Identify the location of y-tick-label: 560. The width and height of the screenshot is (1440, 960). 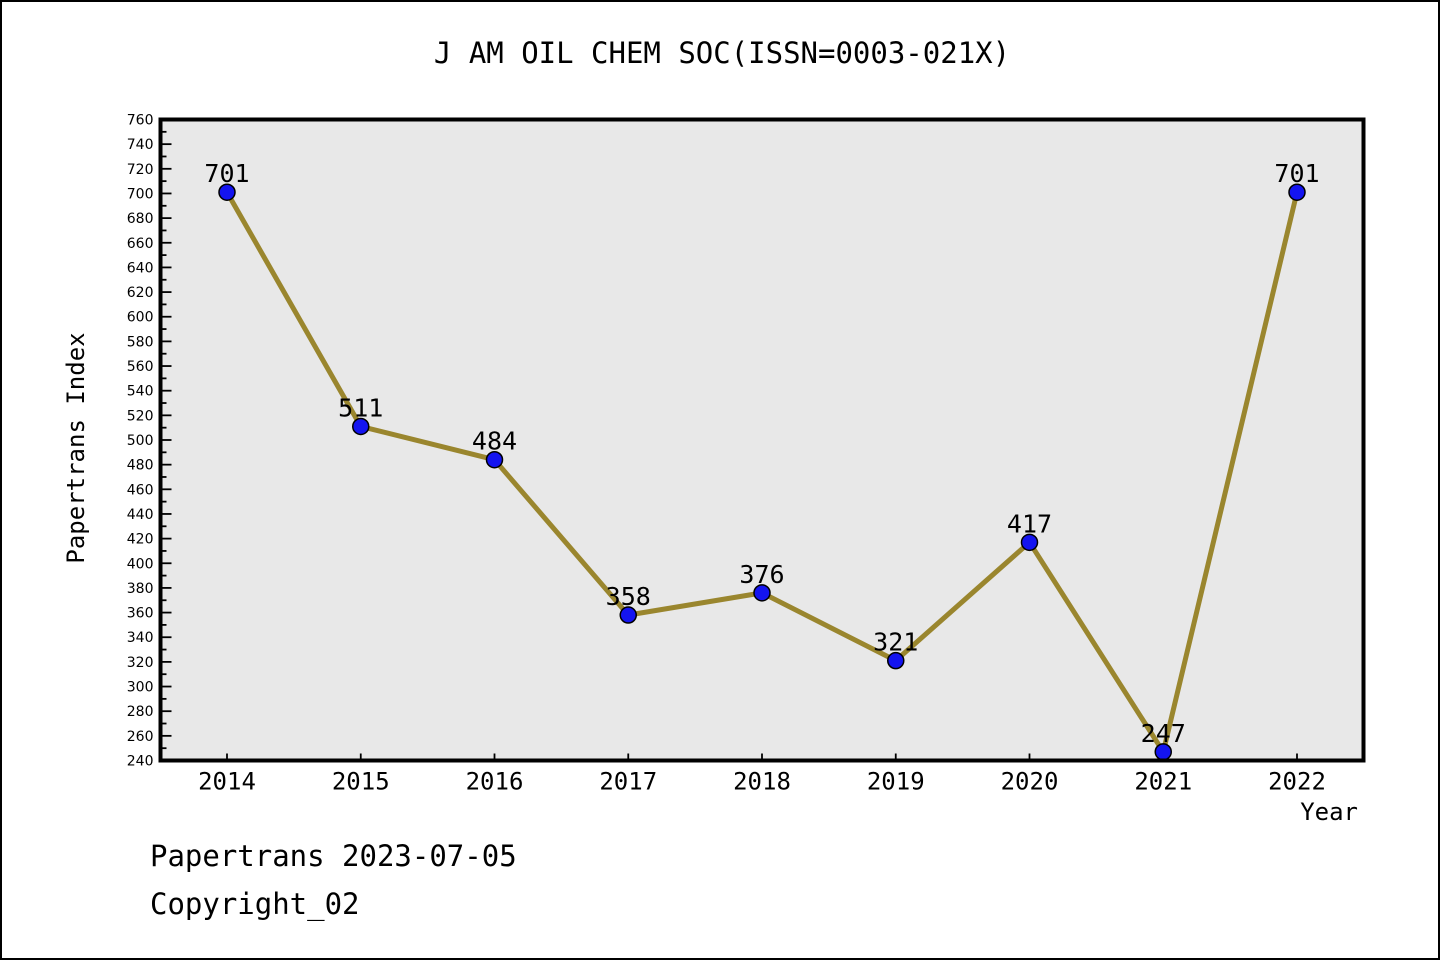
(140, 367).